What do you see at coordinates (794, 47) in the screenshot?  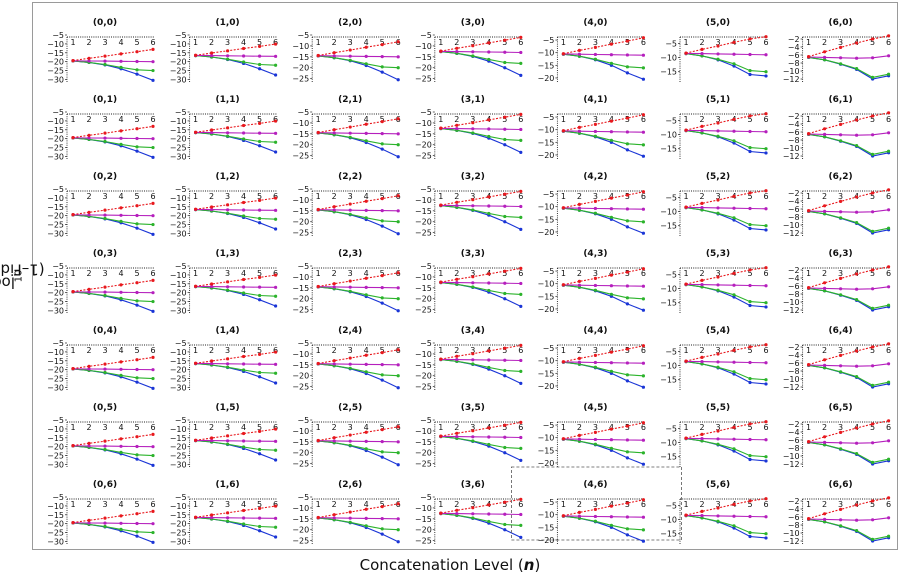 I see `y-tick-label: −4` at bounding box center [794, 47].